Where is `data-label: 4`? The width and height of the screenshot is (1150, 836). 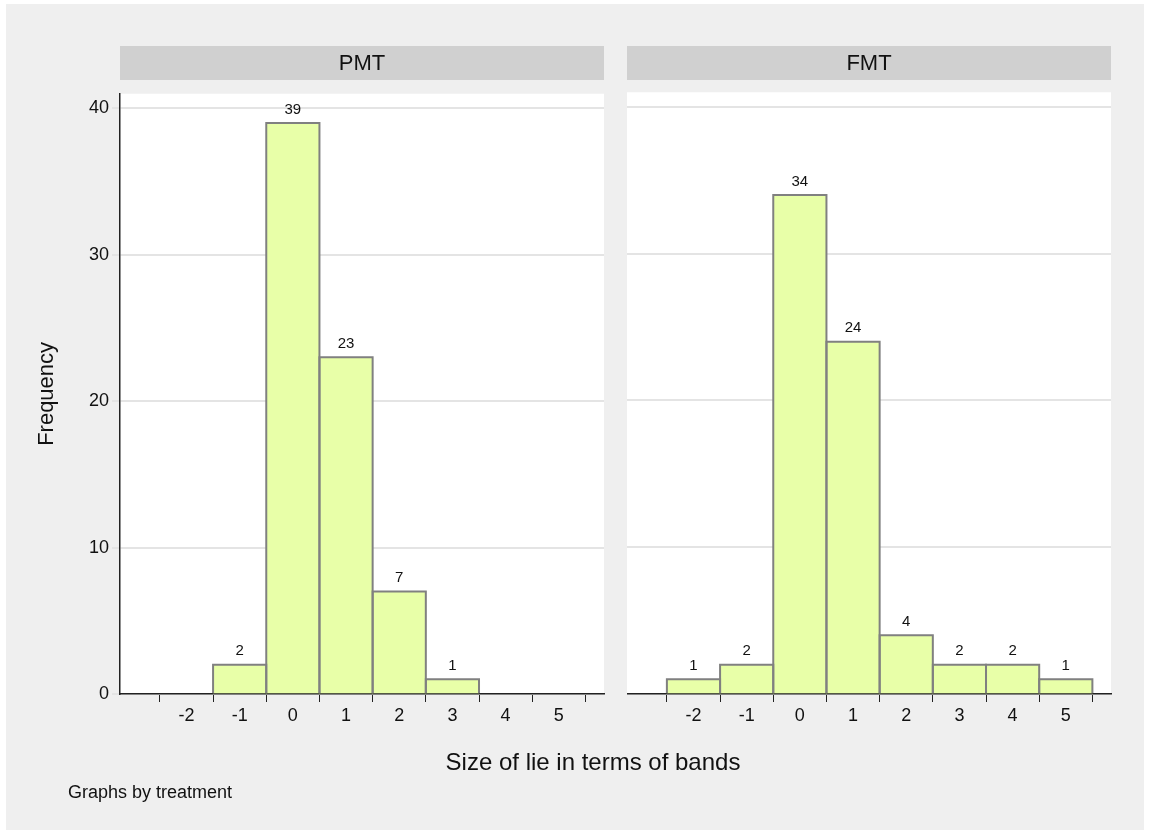 data-label: 4 is located at coordinates (906, 620).